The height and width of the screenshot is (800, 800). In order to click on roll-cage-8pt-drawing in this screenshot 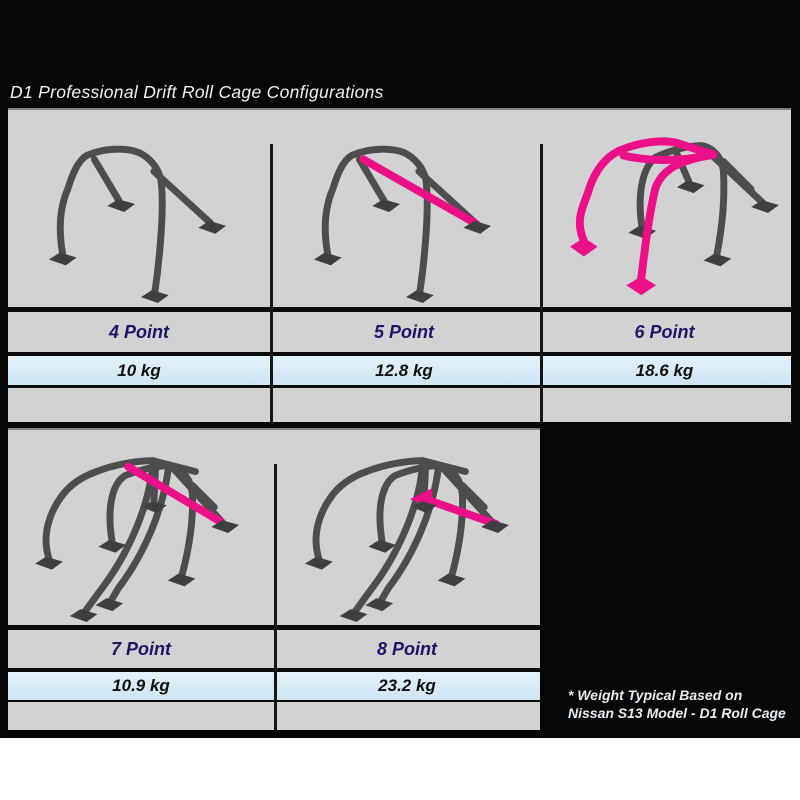, I will do `click(407, 540)`.